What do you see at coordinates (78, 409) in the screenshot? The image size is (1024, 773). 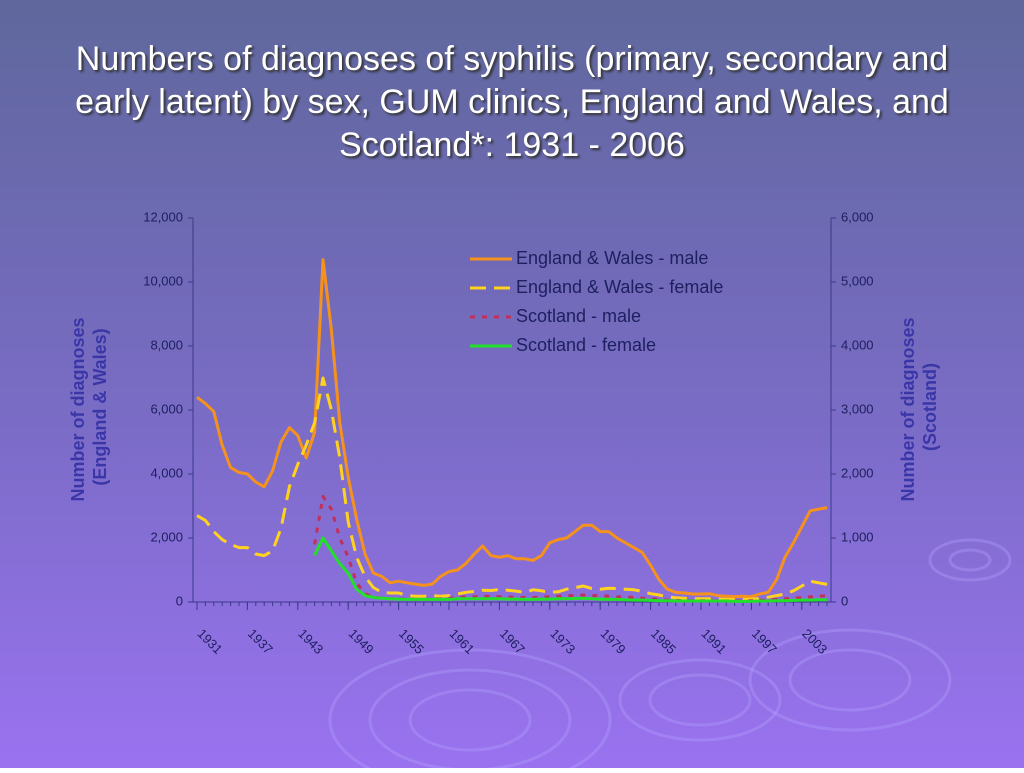 I see `y-axis-label-text: Number of diagnoses` at bounding box center [78, 409].